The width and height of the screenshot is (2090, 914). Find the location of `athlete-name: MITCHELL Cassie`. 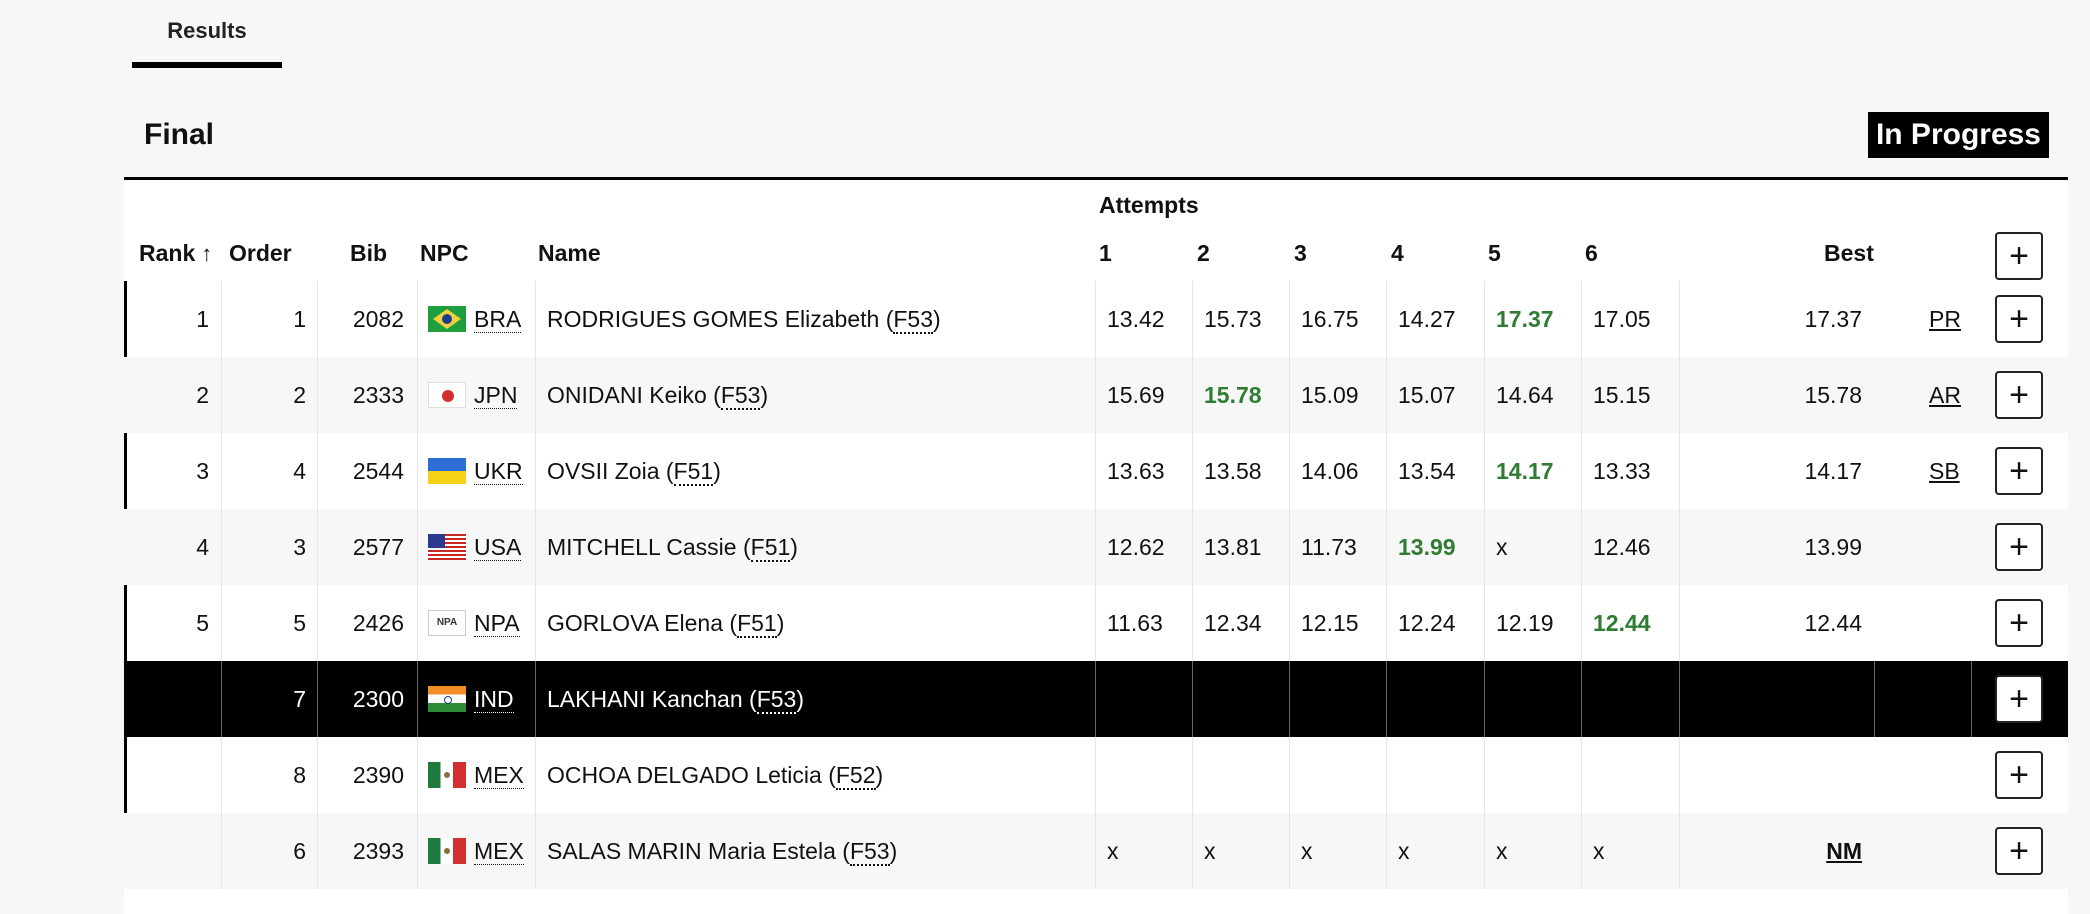

athlete-name: MITCHELL Cassie is located at coordinates (642, 547).